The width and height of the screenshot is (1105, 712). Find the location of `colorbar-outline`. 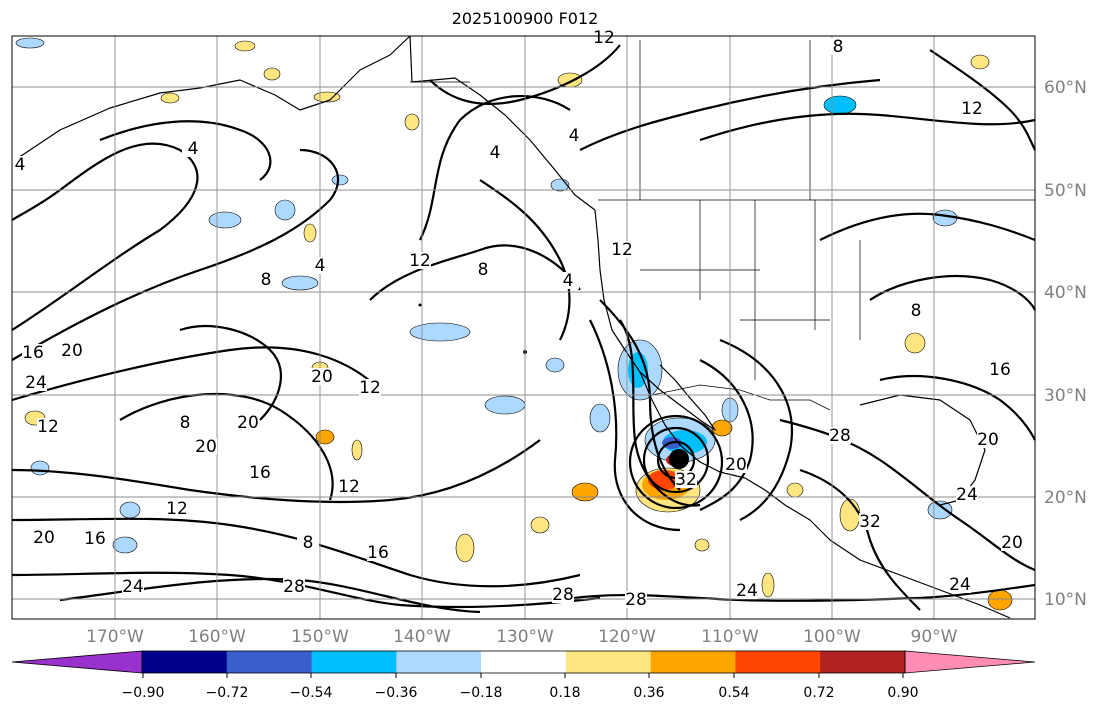

colorbar-outline is located at coordinates (523, 662).